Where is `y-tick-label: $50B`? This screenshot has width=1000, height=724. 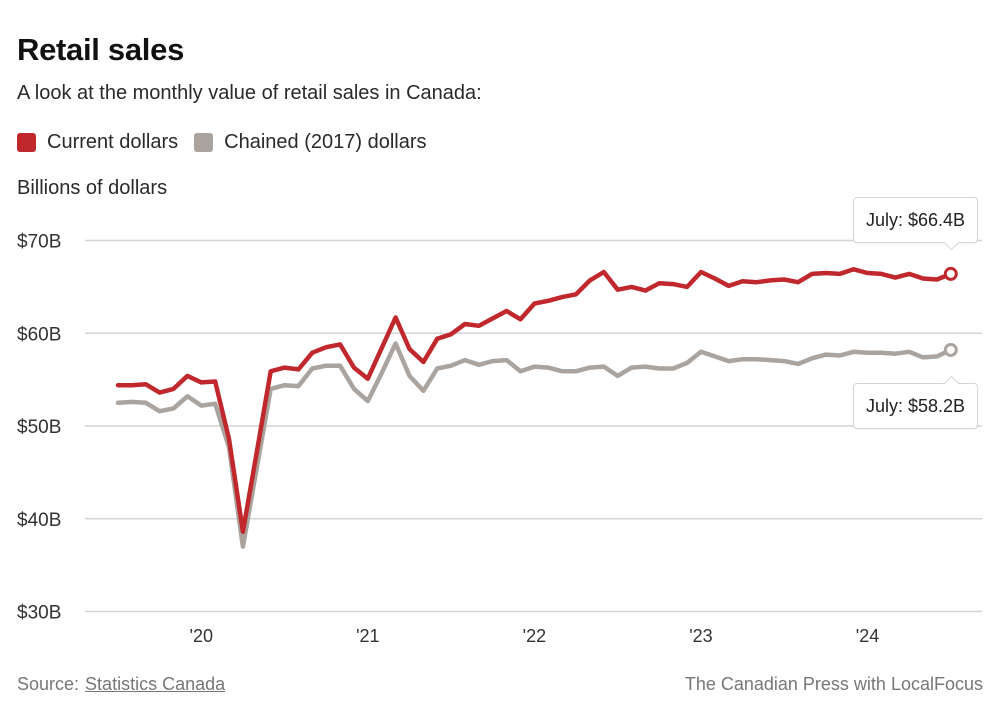
y-tick-label: $50B is located at coordinates (39, 427).